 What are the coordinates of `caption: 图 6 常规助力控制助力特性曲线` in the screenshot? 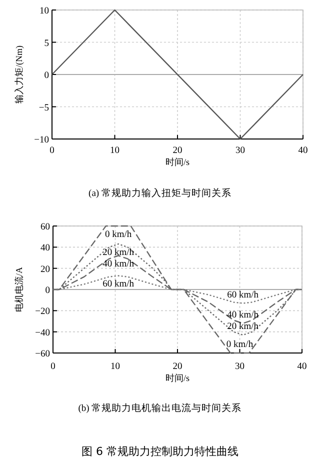 It's located at (160, 451).